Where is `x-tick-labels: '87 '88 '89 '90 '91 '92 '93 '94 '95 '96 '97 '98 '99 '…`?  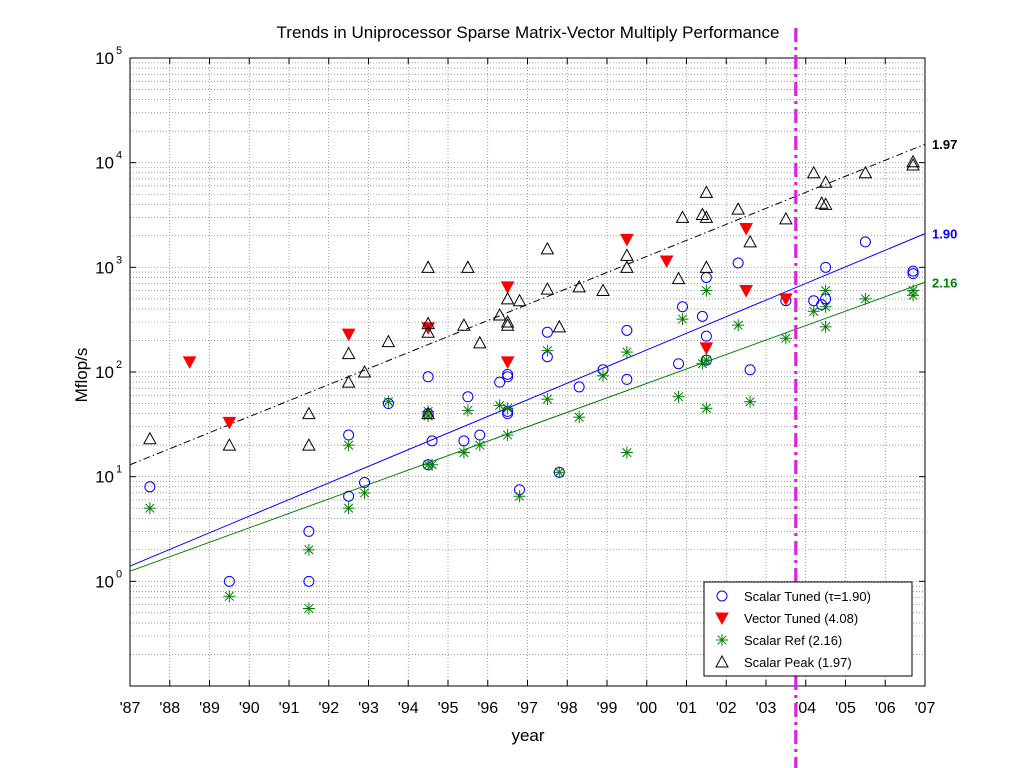
x-tick-labels: '87 '88 '89 '90 '91 '92 '93 '94 '95 '96 '97 '98 '99 '… is located at coordinates (528, 708).